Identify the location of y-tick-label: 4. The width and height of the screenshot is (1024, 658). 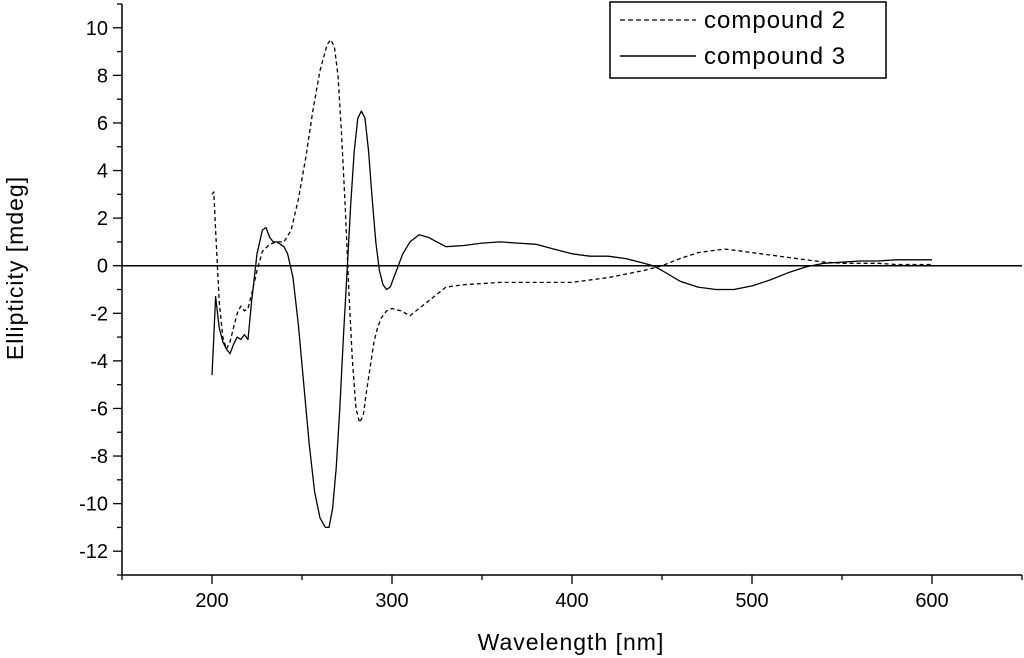
(102, 172).